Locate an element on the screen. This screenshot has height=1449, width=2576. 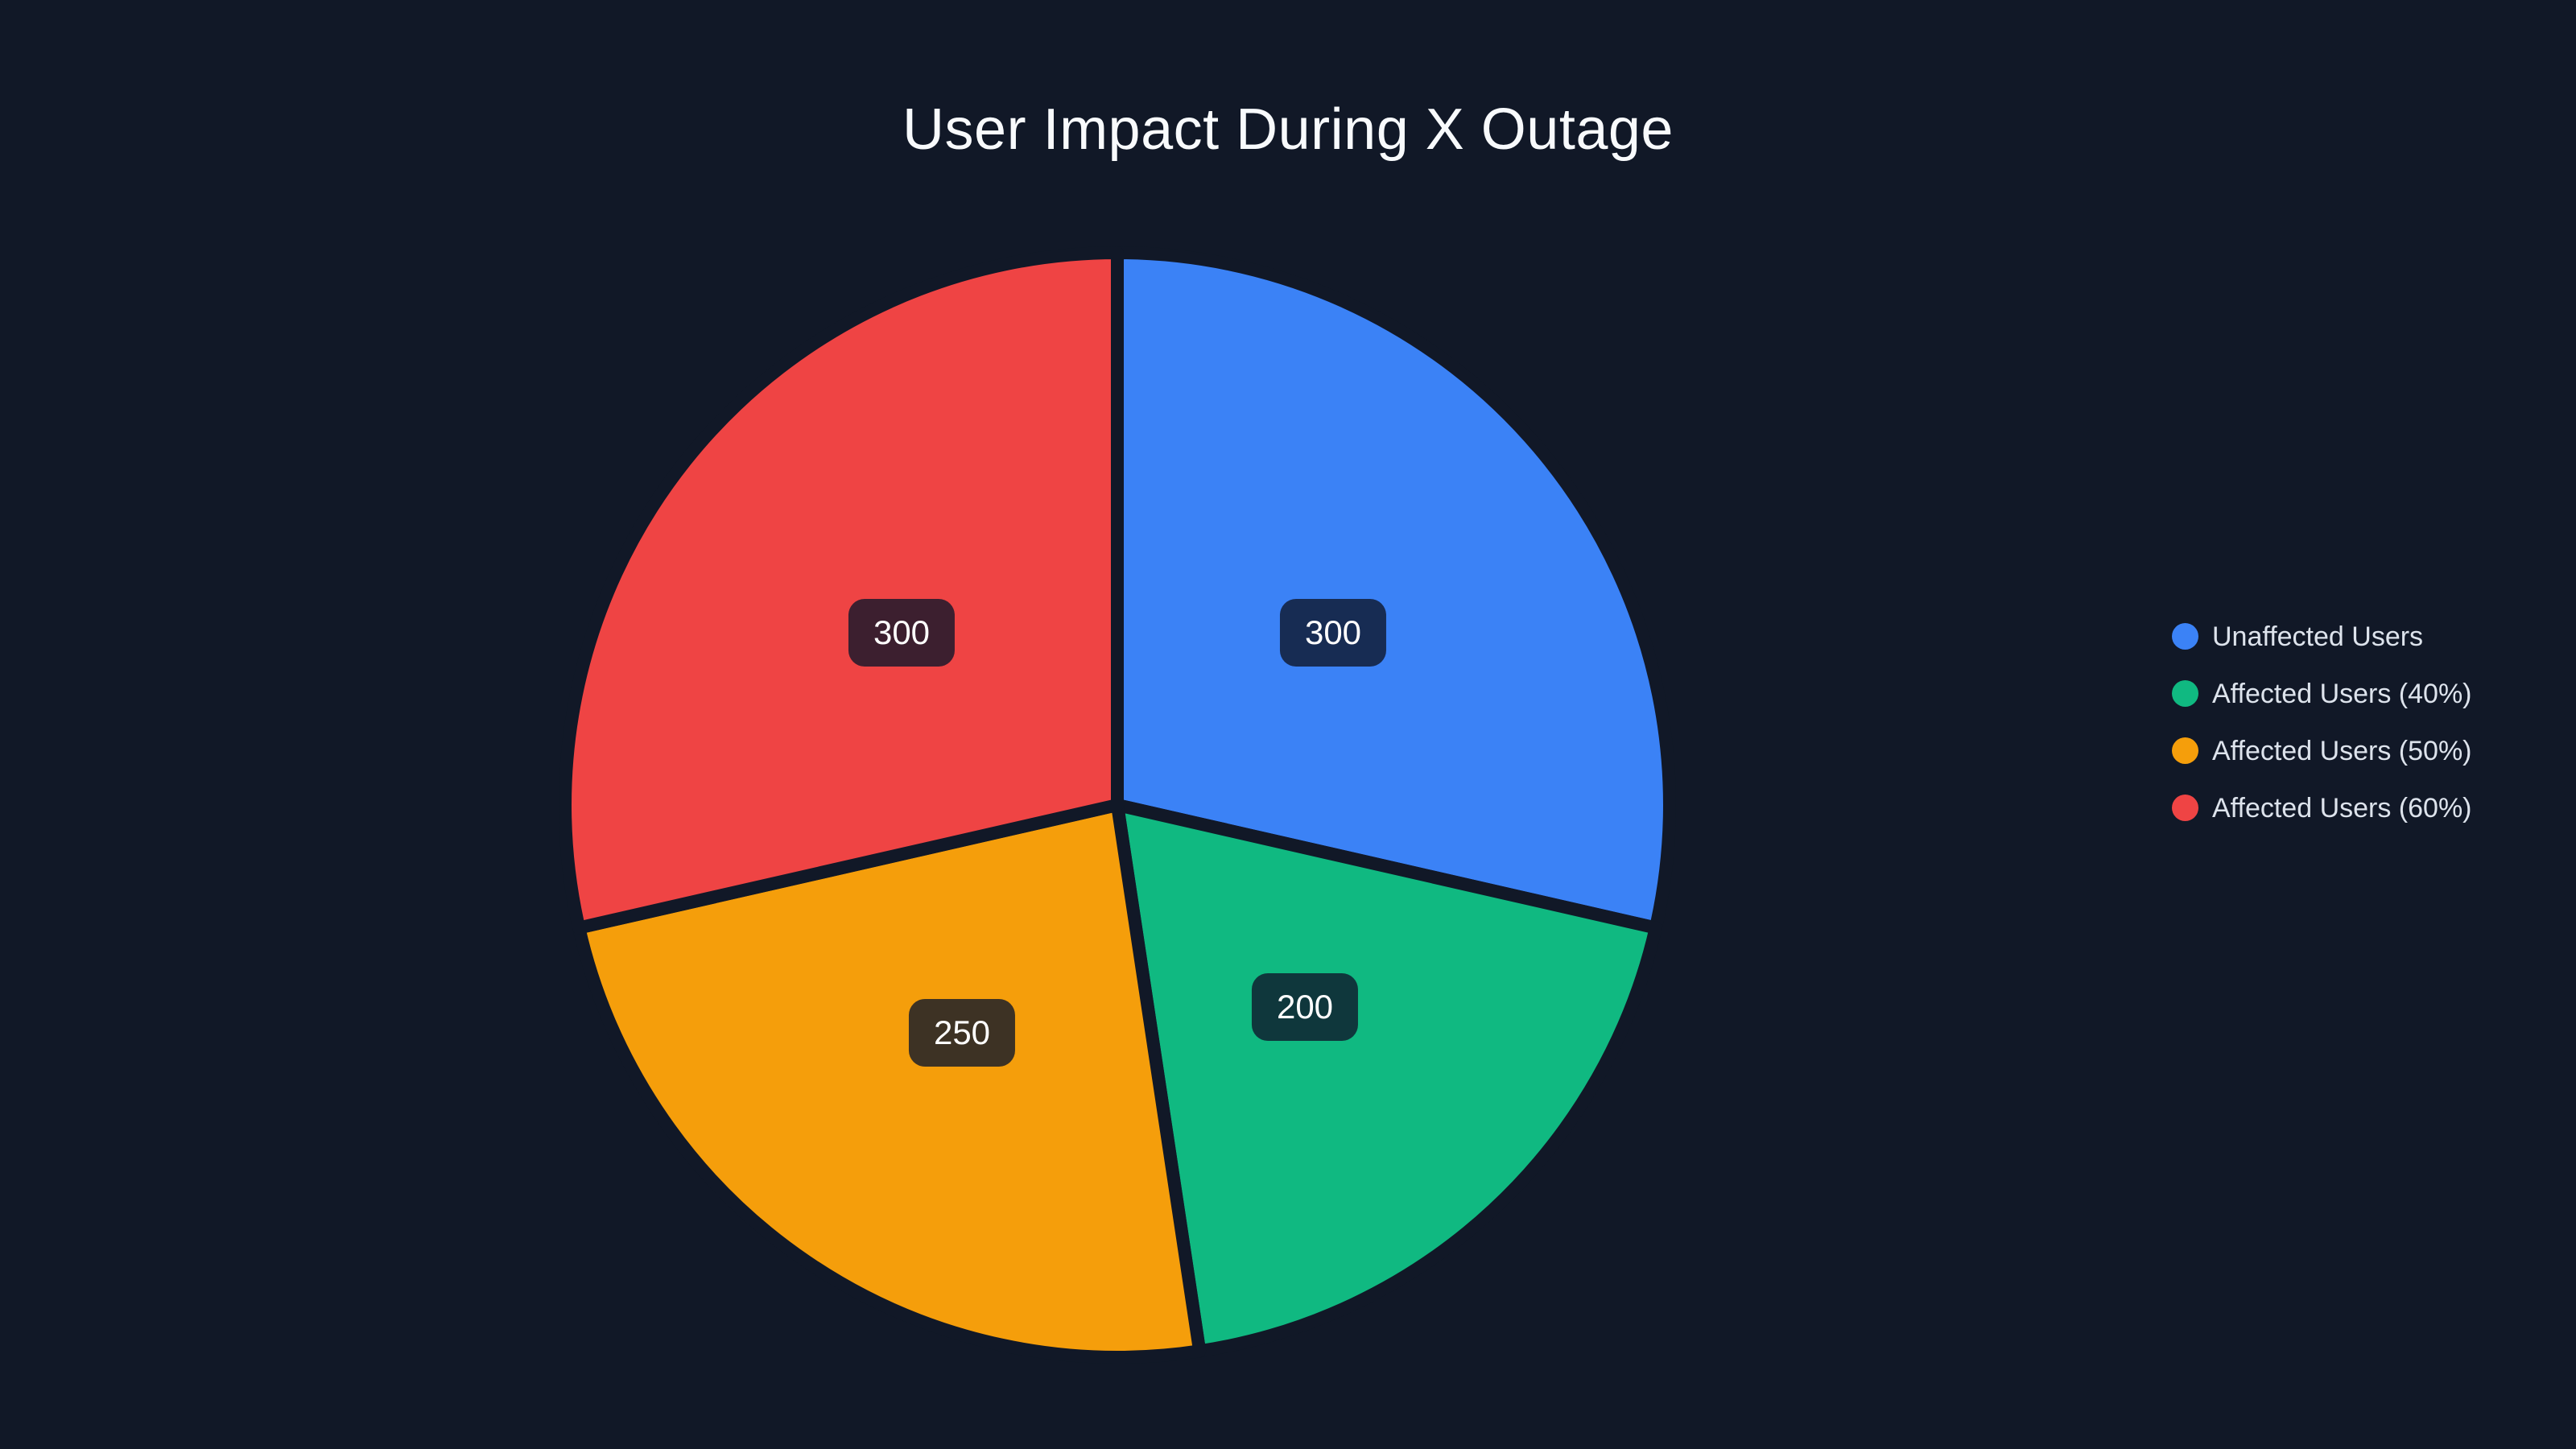
chart-title: User Impact During X Outage is located at coordinates (1288, 129).